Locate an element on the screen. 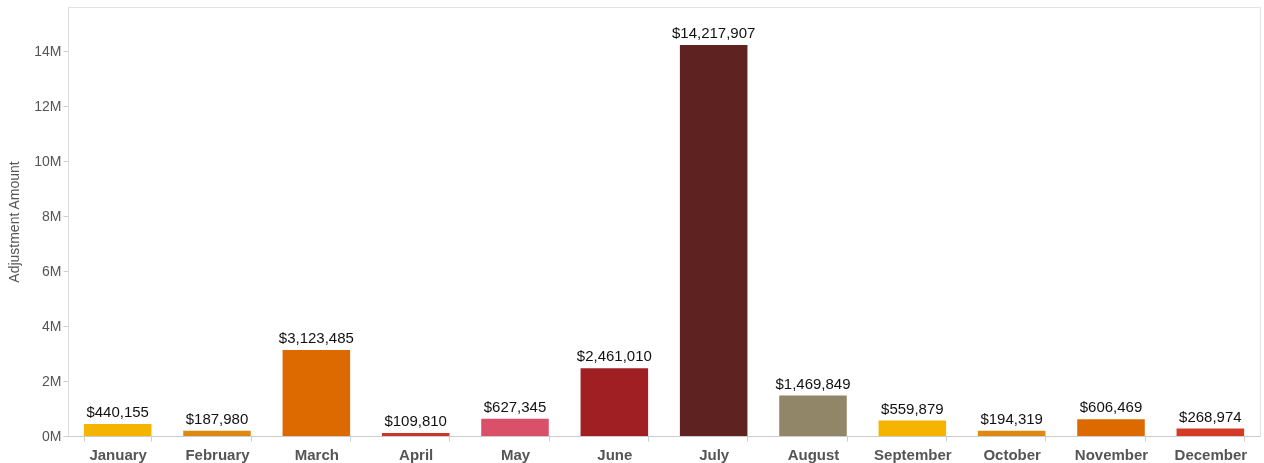 The width and height of the screenshot is (1264, 463). y-tick-label: 10M is located at coordinates (48, 160).